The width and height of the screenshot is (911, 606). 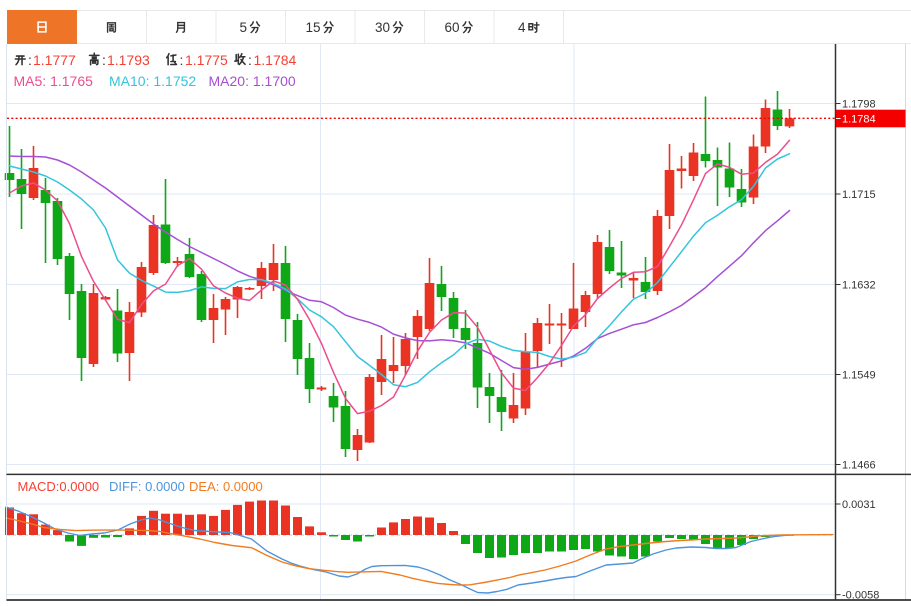 I want to click on svg-text: 60, so click(x=451, y=27).